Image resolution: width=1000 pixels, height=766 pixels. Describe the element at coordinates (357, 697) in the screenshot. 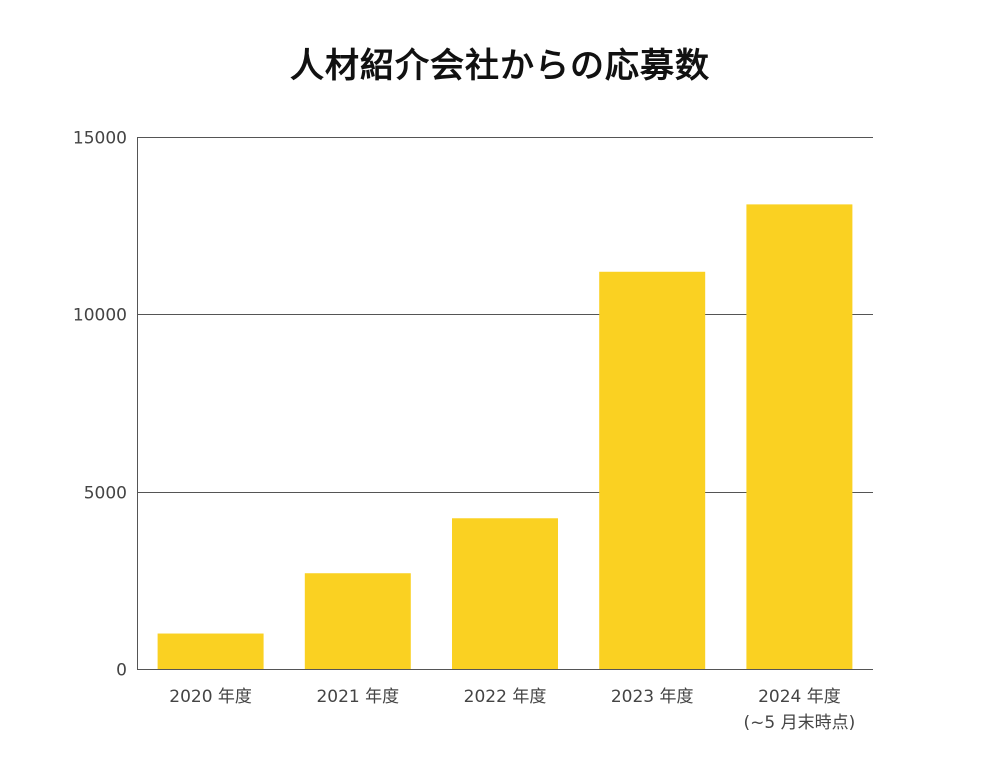

I see `x-tick-label: 2021 年度` at that location.